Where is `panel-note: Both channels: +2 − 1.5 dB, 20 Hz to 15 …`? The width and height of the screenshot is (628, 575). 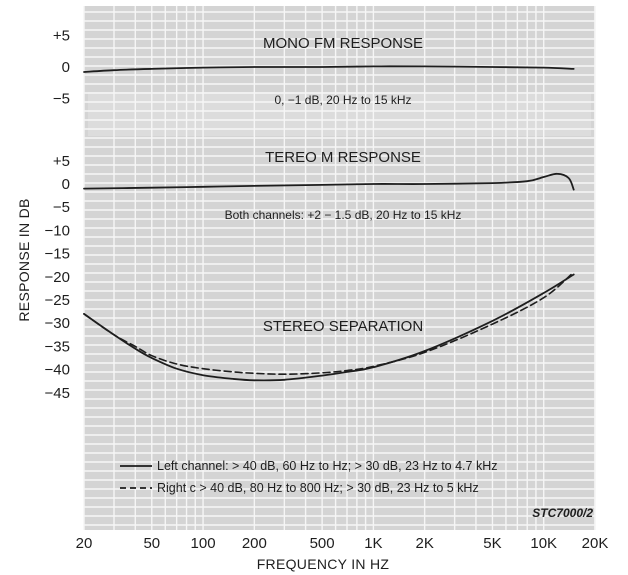 panel-note: Both channels: +2 − 1.5 dB, 20 Hz to 15 … is located at coordinates (343, 215).